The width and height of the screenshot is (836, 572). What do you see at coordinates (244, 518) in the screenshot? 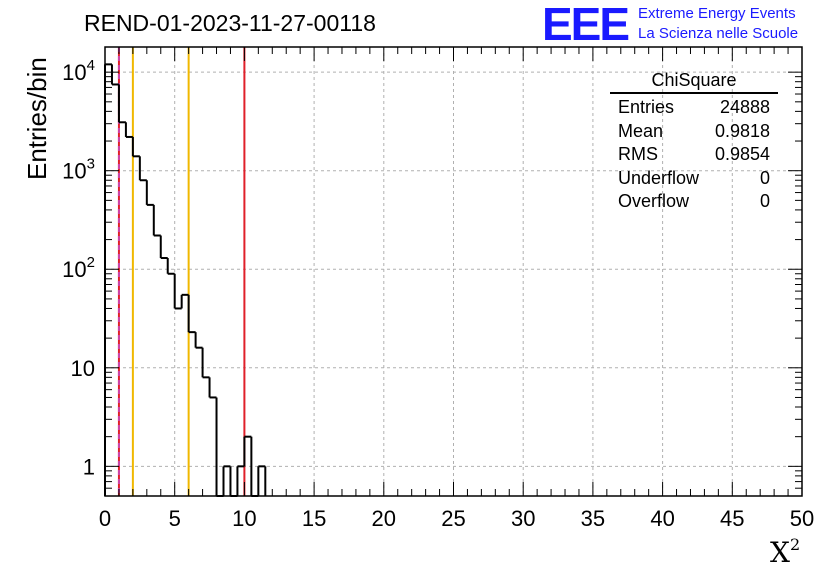
I see `x-tick-label: 10` at bounding box center [244, 518].